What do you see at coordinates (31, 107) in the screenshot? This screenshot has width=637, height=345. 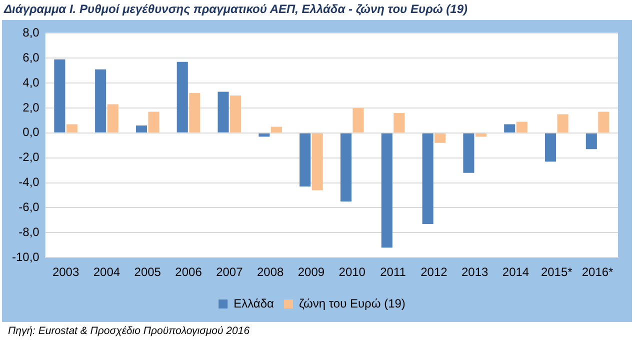 I see `y-tick-label: 2,0` at bounding box center [31, 107].